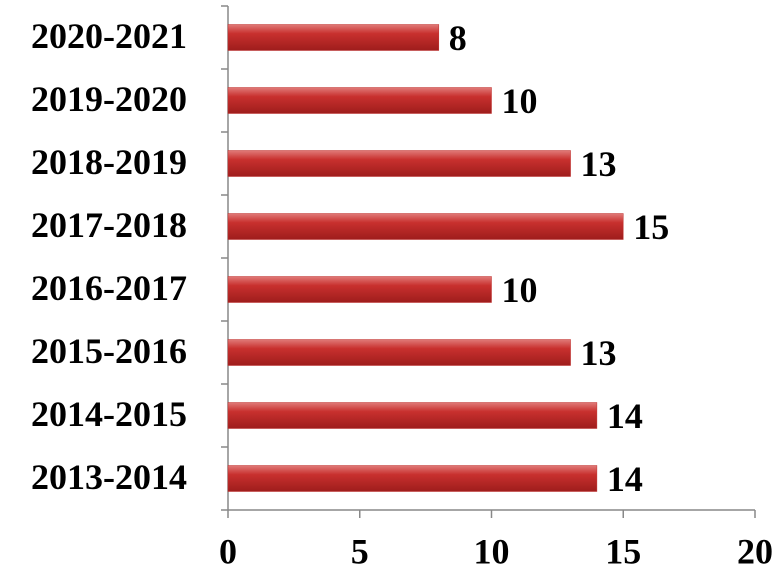 The width and height of the screenshot is (775, 581). I want to click on y-tick-label: 2020-2021, so click(109, 36).